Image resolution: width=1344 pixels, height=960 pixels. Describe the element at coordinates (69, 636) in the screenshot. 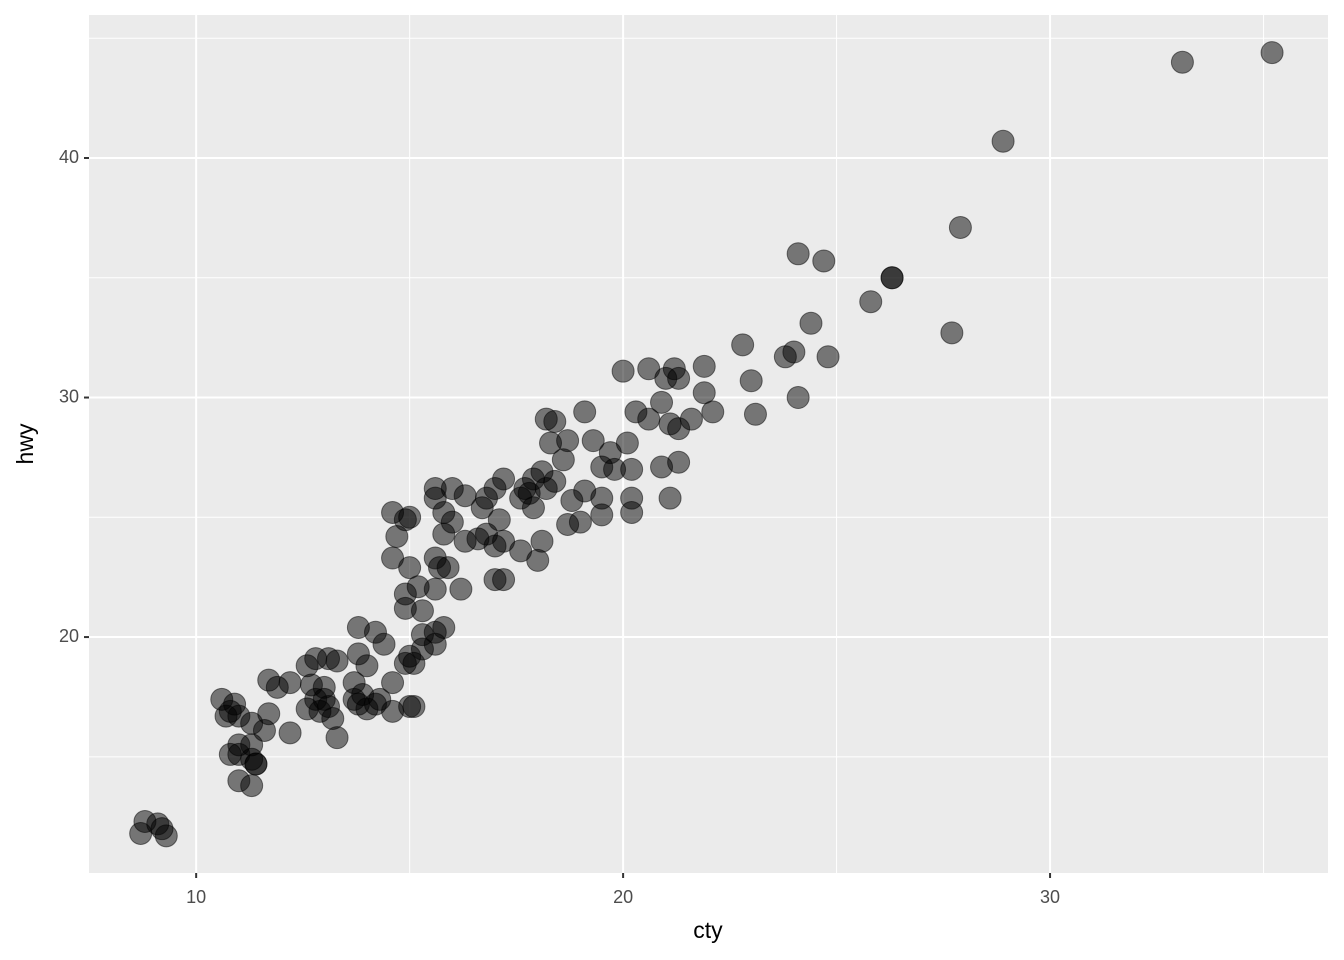

I see `y-tick-label: 20` at that location.